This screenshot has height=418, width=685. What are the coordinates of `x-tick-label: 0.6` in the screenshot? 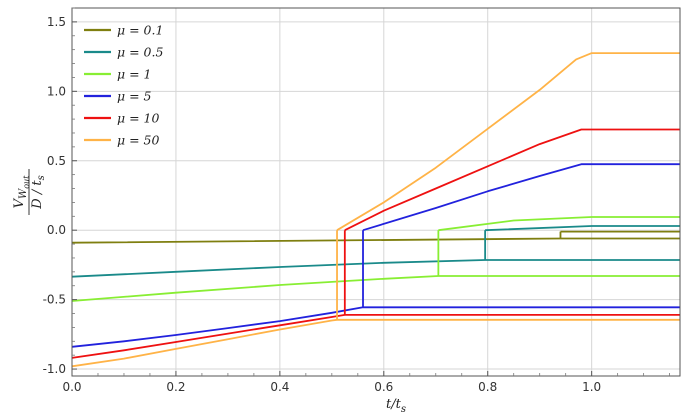 It's located at (383, 387).